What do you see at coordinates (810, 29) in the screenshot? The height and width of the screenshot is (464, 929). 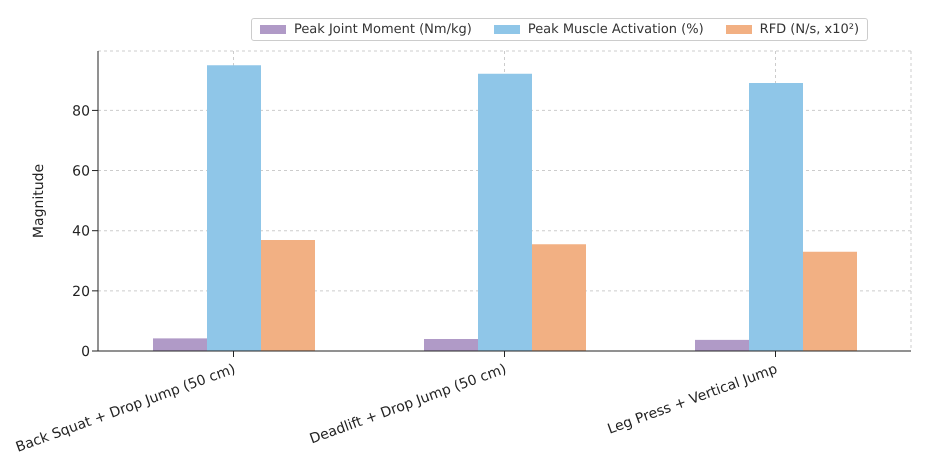 I see `legend-label: RFD (N/s, x10²)` at bounding box center [810, 29].